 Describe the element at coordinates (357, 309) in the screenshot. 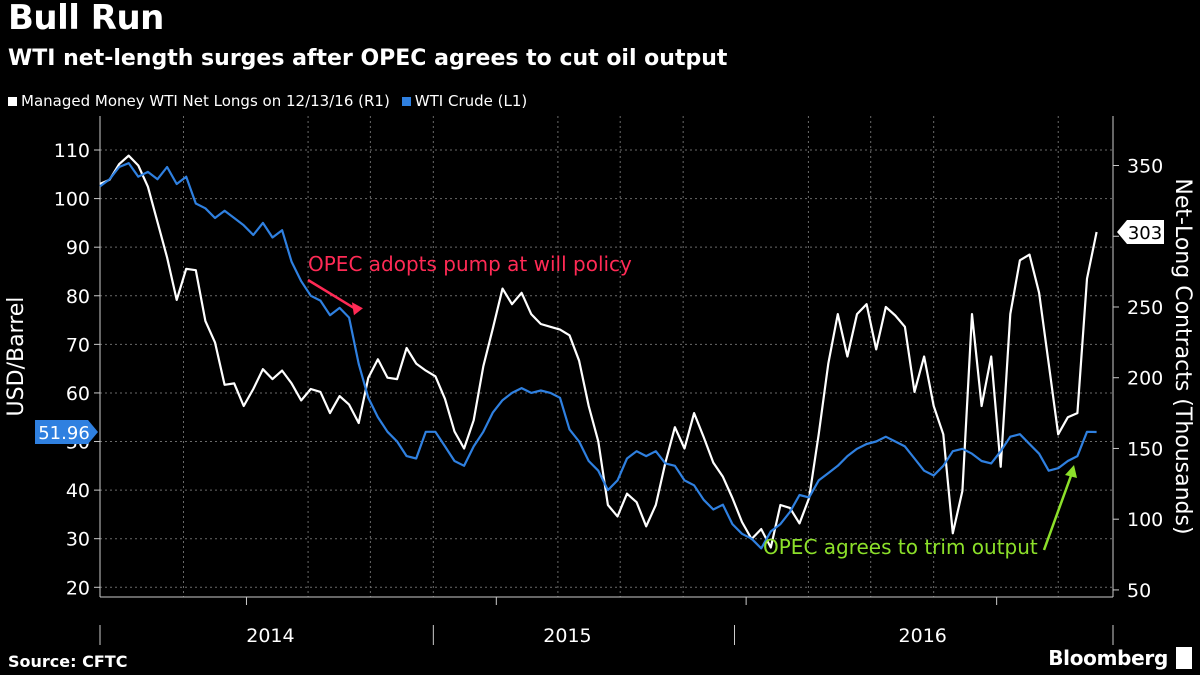

I see `annotation-arrowhead-red` at that location.